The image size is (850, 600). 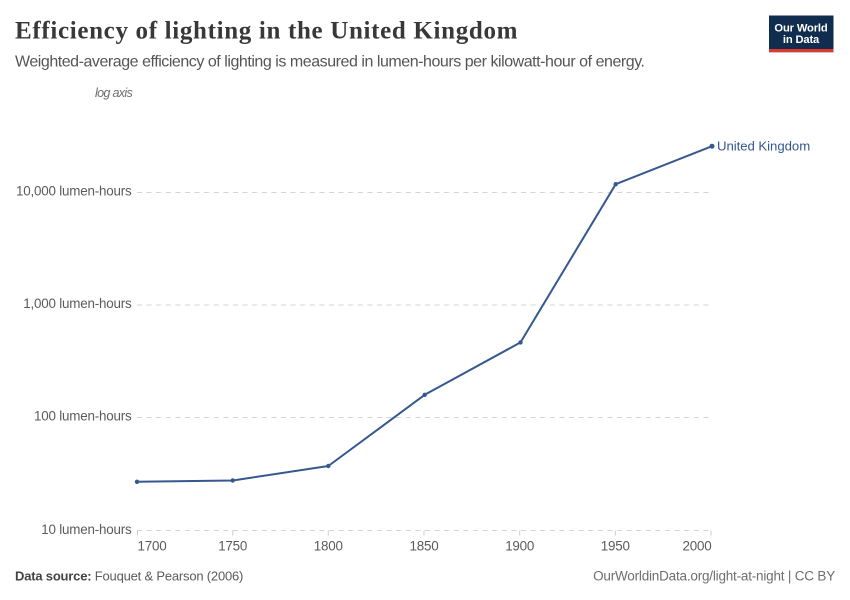 I want to click on svg-text: Our World, so click(x=800, y=28).